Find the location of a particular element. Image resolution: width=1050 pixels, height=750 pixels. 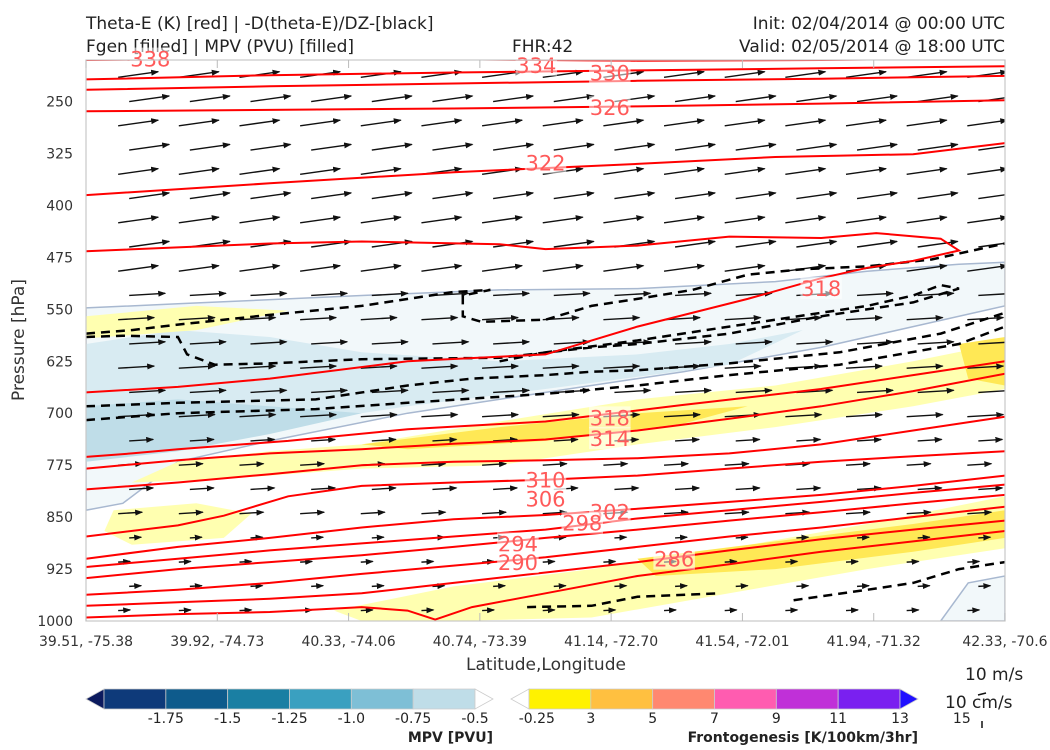

vector-key-label-2: 10 cm/s is located at coordinates (979, 703).